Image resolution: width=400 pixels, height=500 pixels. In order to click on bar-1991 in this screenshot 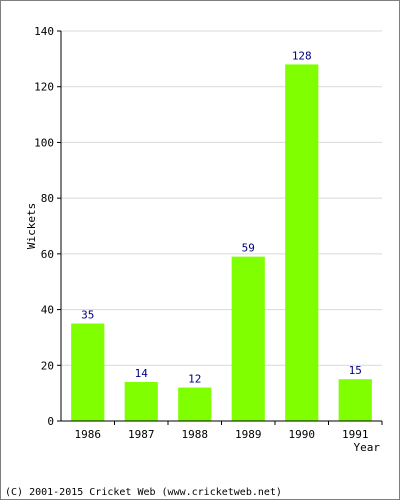, I will do `click(355, 400)`.